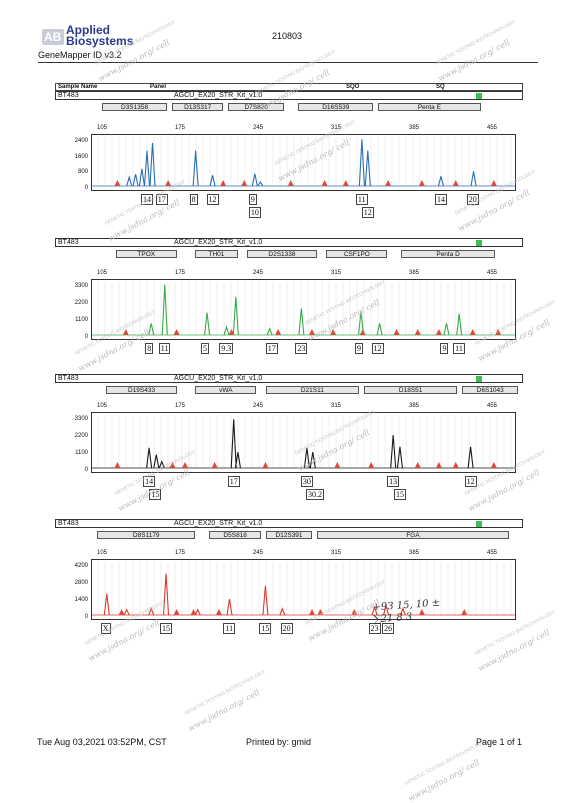 The height and width of the screenshot is (803, 561). What do you see at coordinates (282, 254) in the screenshot?
I see `locus-label: D2S1338` at bounding box center [282, 254].